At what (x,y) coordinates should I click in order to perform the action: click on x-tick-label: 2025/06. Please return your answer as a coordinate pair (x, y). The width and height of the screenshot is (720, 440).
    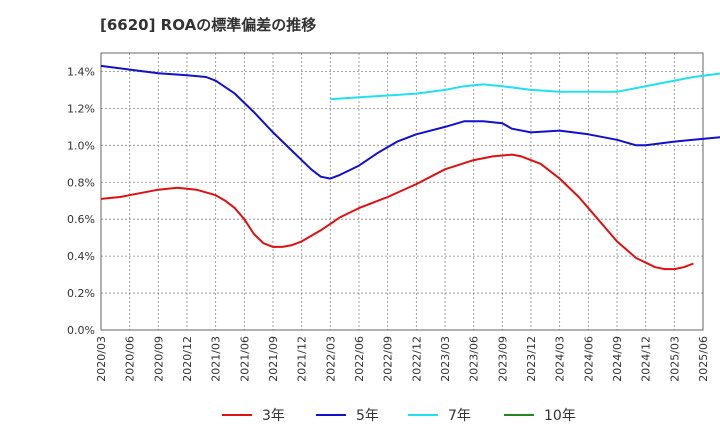
    Looking at the image, I should click on (703, 359).